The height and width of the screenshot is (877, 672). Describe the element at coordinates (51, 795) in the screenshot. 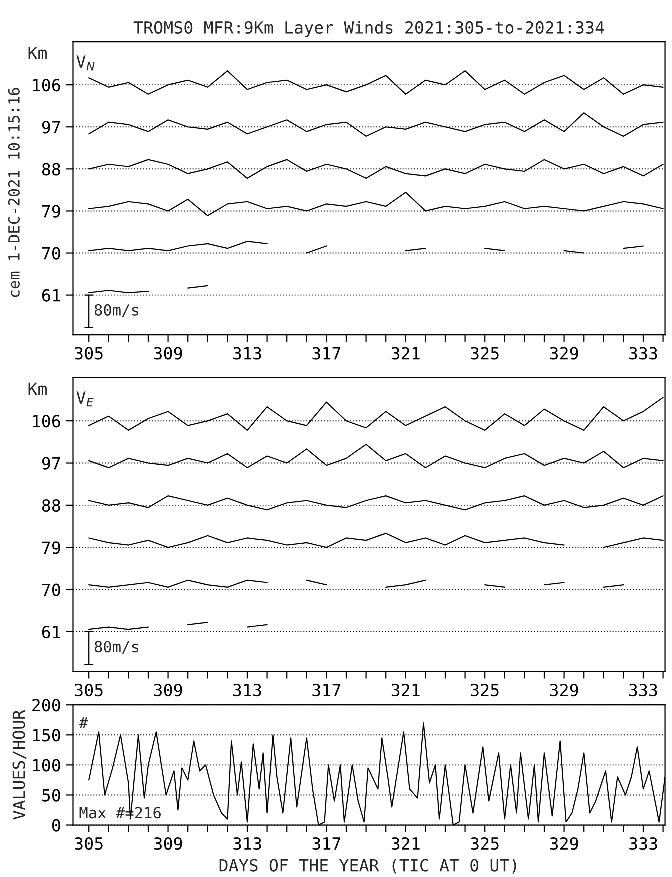

I see `y-tick-label: 50` at that location.